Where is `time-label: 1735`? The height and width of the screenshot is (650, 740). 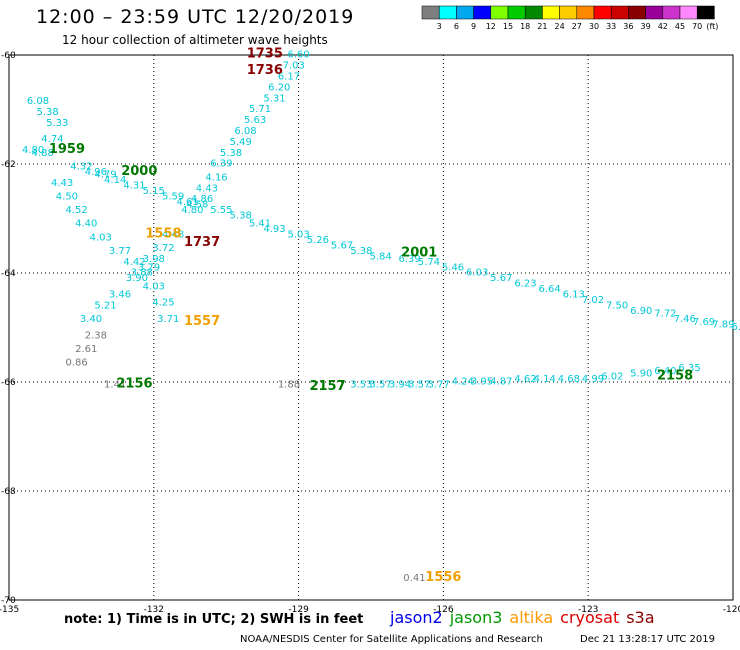 time-label: 1735 is located at coordinates (265, 54).